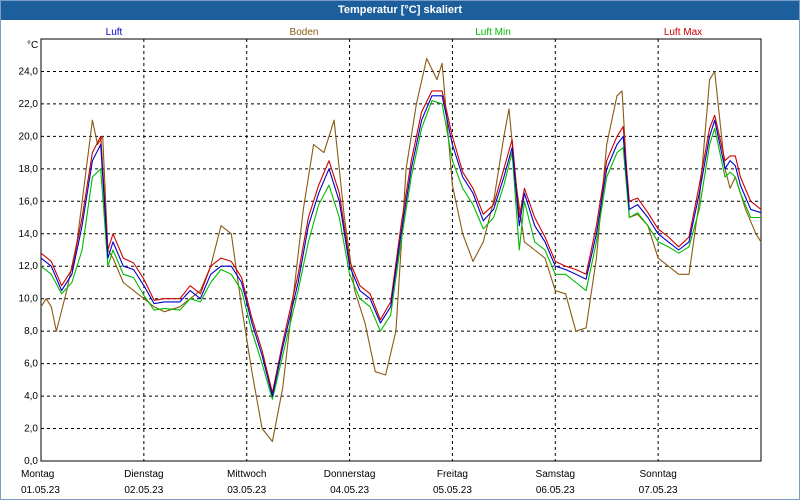 The width and height of the screenshot is (800, 500). What do you see at coordinates (114, 32) in the screenshot?
I see `legend-item: Luft` at bounding box center [114, 32].